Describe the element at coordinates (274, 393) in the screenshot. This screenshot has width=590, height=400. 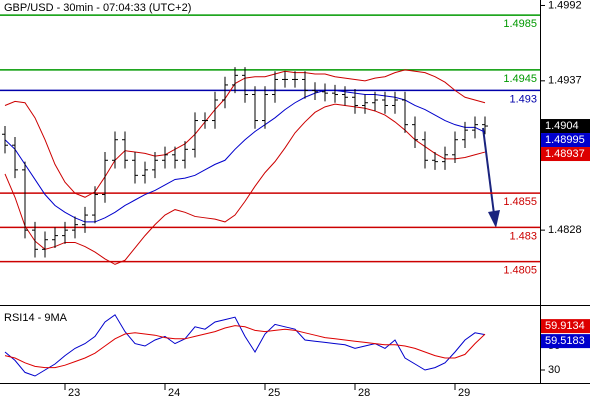
I see `x-tick-label: 25` at that location.